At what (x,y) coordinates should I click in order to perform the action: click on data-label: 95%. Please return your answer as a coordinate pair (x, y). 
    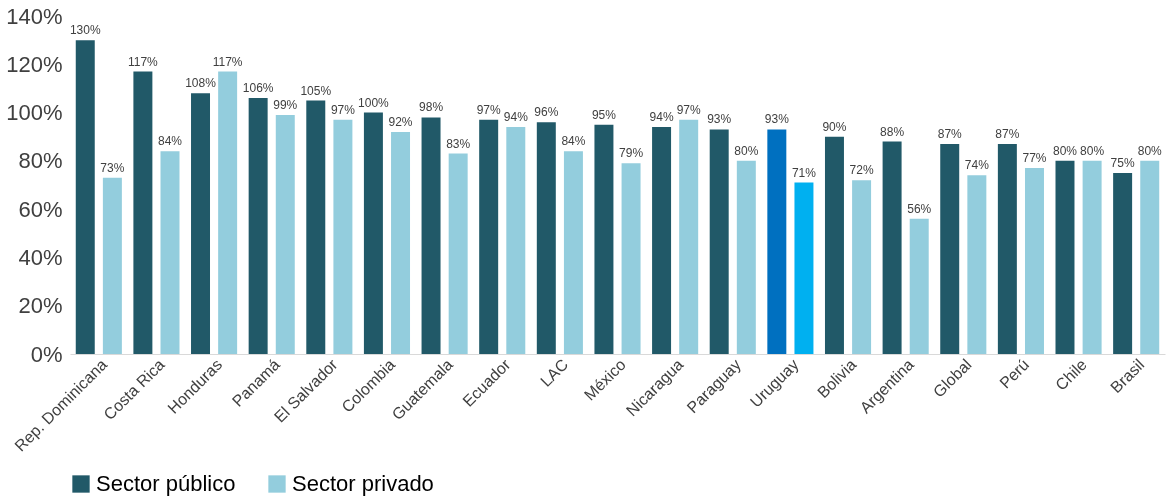
    Looking at the image, I should click on (604, 114).